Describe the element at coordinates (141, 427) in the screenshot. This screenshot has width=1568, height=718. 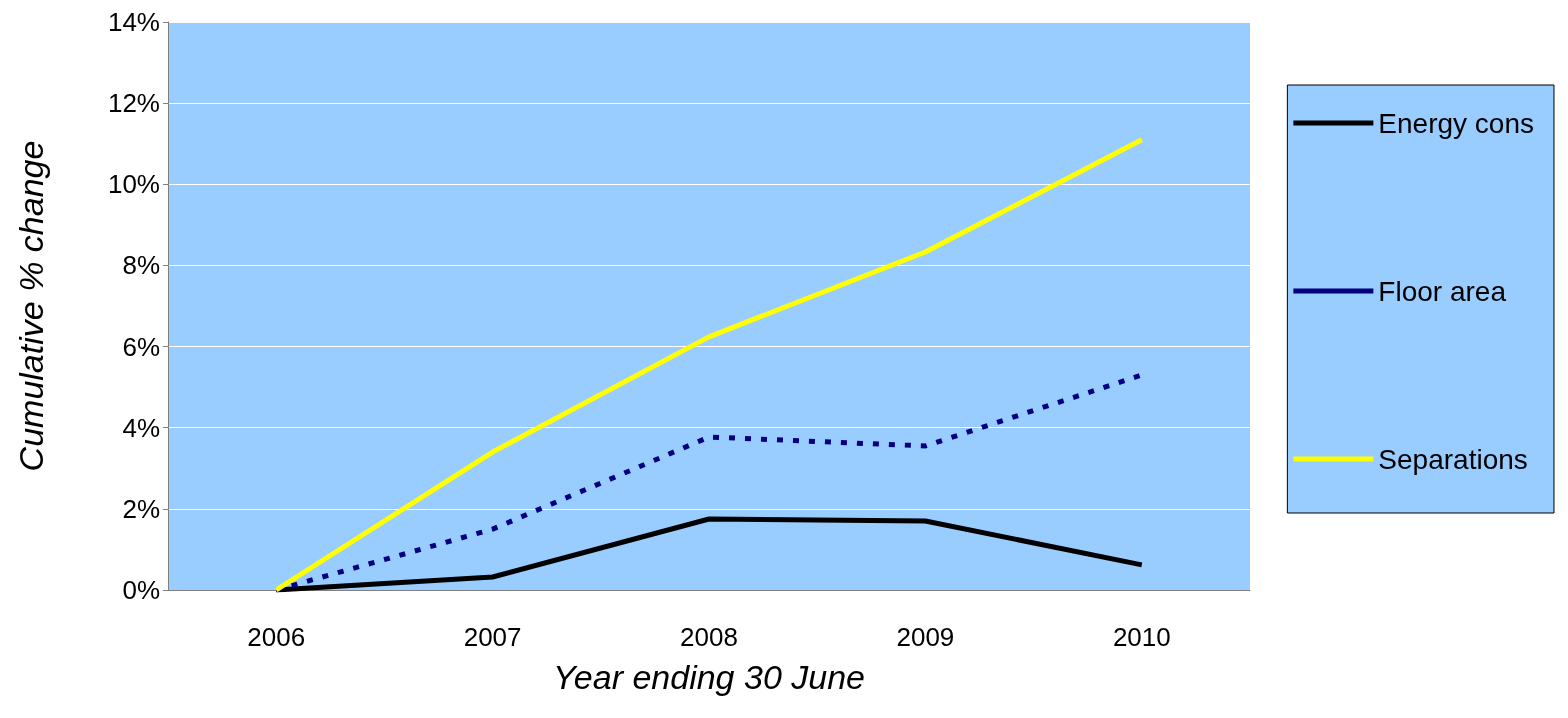
I see `y-tick-label: 4%` at that location.